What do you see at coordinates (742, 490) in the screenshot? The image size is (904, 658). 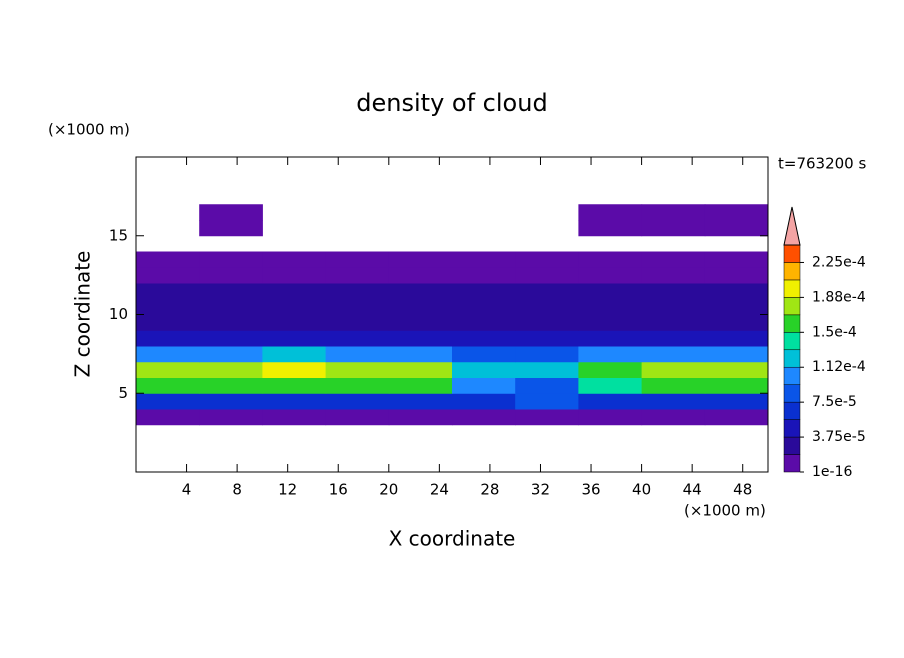 I see `x-tick-label: 48` at bounding box center [742, 490].